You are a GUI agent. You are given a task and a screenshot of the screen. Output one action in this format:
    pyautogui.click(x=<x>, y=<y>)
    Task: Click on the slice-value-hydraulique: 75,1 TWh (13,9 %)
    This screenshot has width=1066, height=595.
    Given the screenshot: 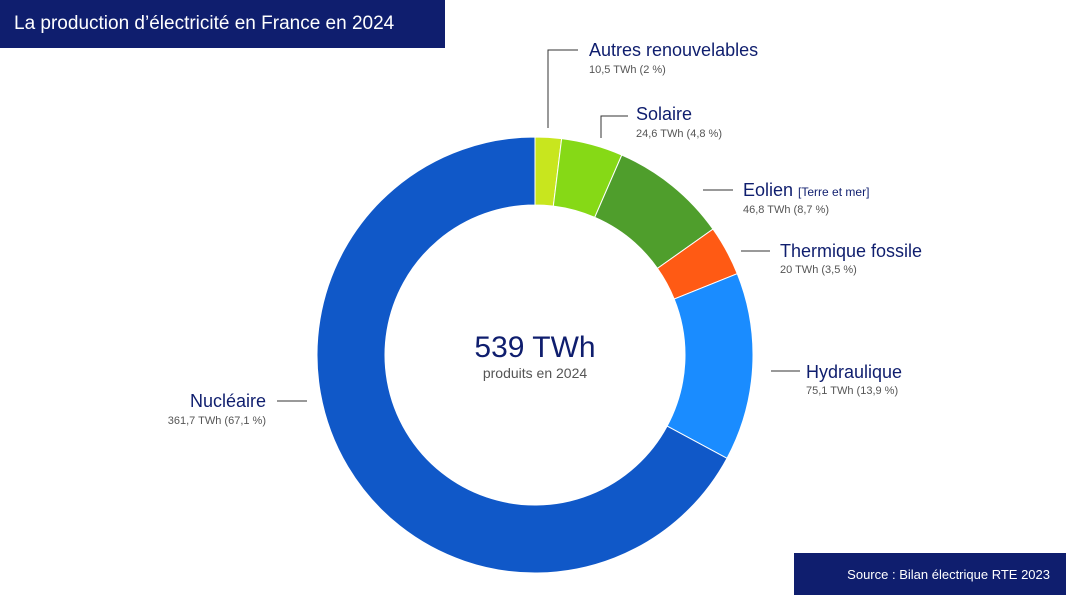 What is the action you would take?
    pyautogui.click(x=852, y=391)
    